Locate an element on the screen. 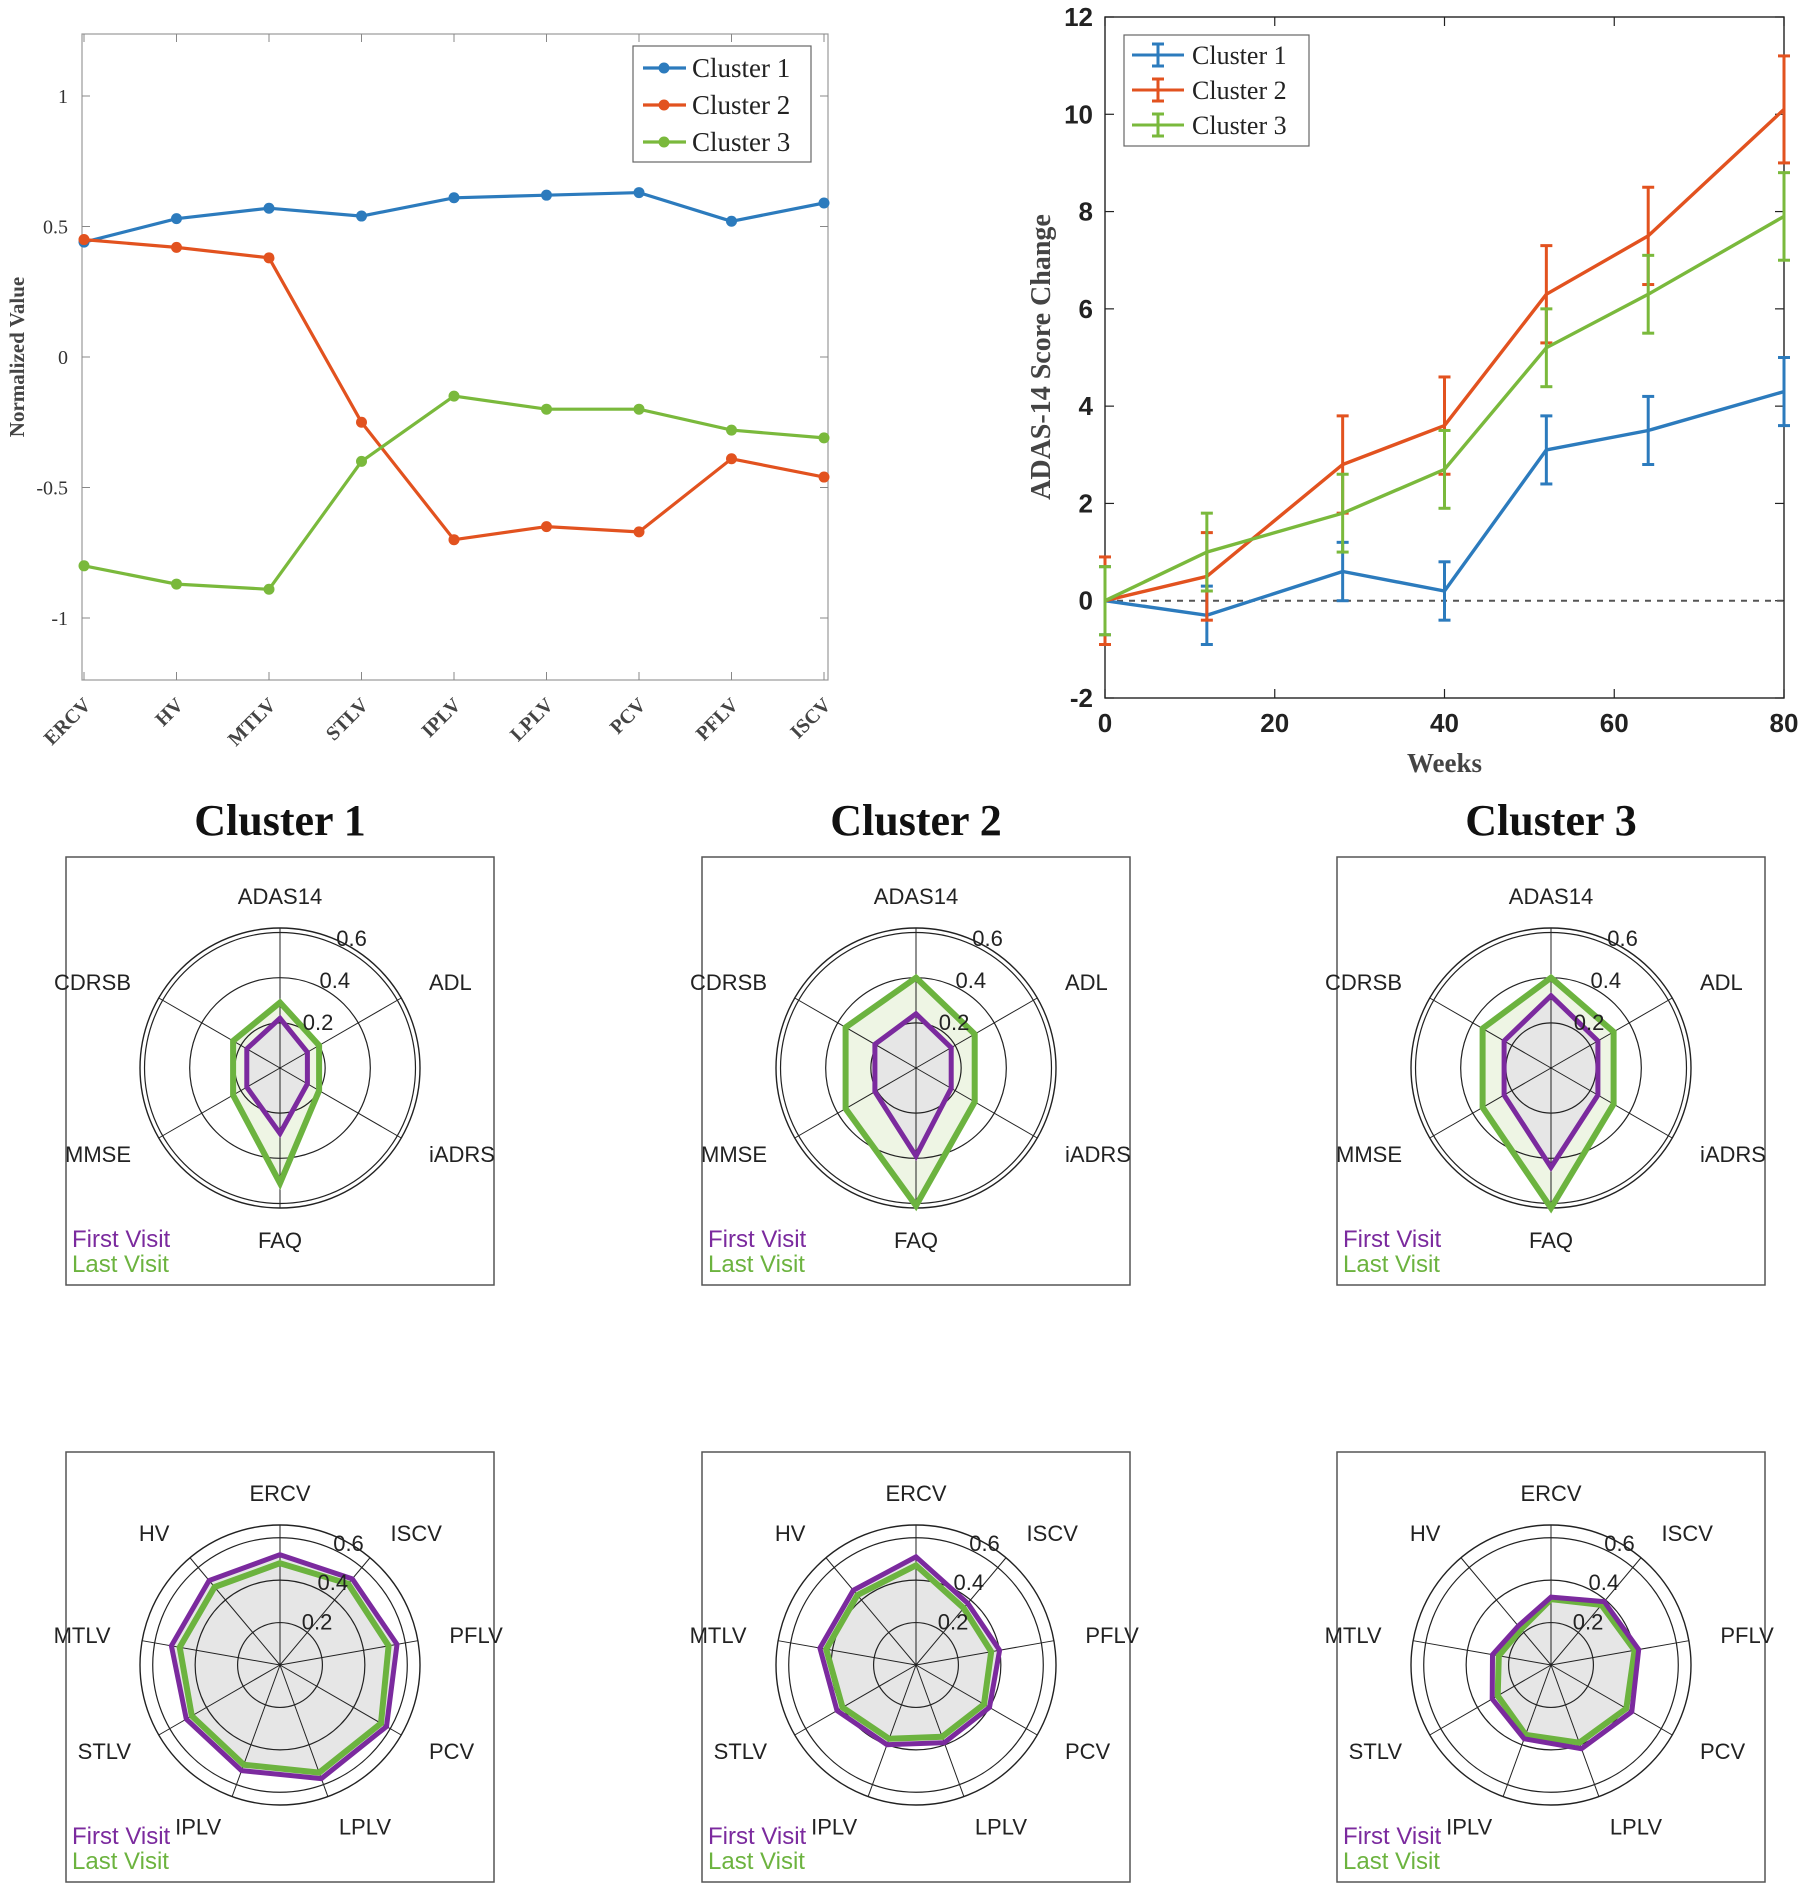 This screenshot has height=1890, width=1808. x-tick-label: 40 is located at coordinates (1444, 723).